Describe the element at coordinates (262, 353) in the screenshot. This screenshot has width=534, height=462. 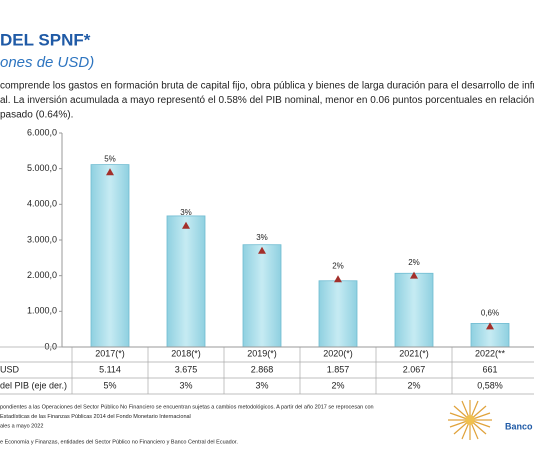
I see `x-tick-label: 2019(*)` at that location.